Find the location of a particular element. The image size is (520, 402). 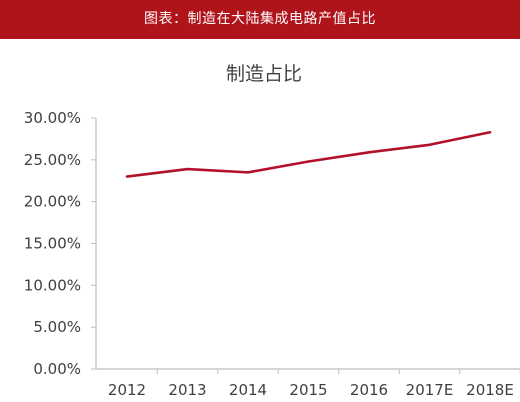

x-tick-label: 2018E is located at coordinates (490, 390).